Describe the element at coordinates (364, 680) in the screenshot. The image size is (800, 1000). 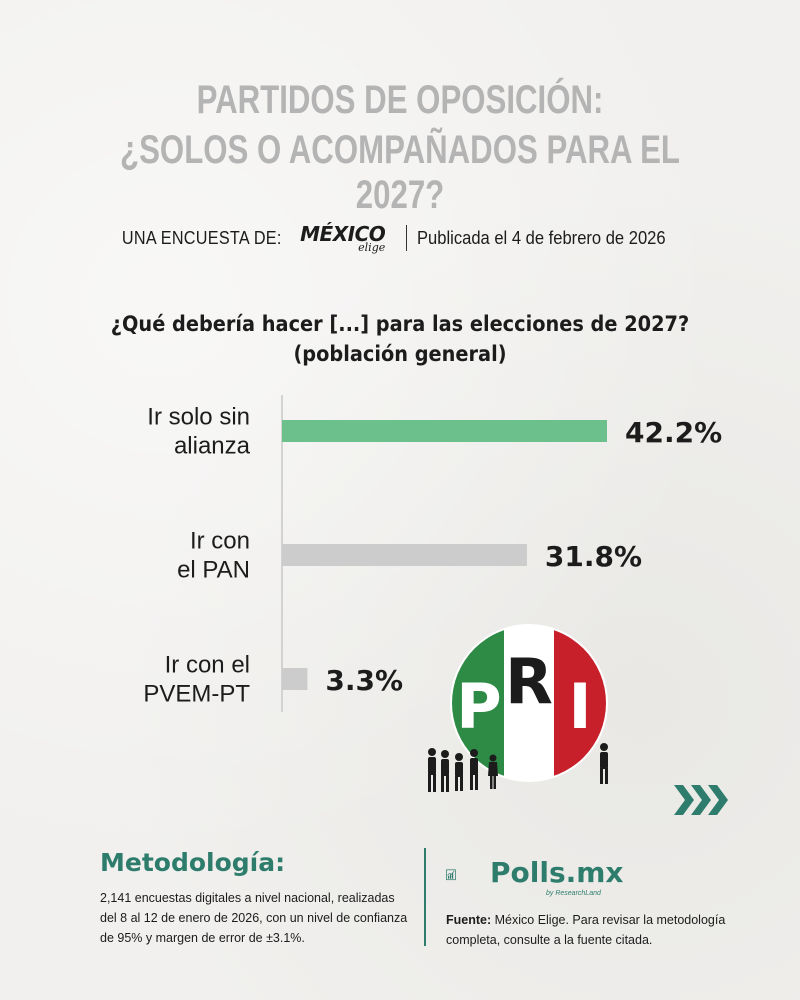
I see `bar-value-label-2: 3.3%` at that location.